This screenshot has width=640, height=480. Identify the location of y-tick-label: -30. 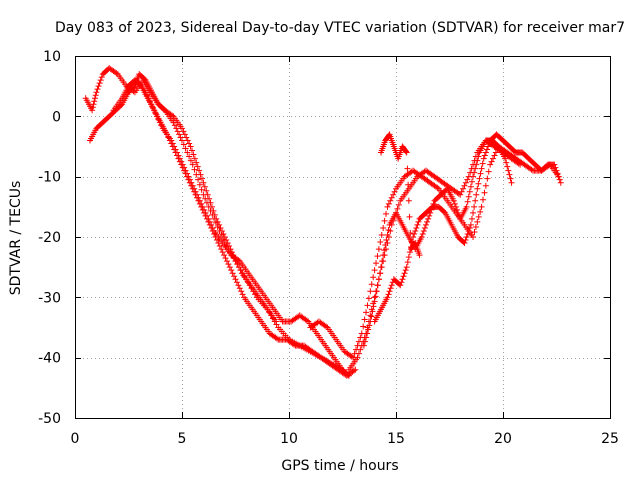
(49, 298).